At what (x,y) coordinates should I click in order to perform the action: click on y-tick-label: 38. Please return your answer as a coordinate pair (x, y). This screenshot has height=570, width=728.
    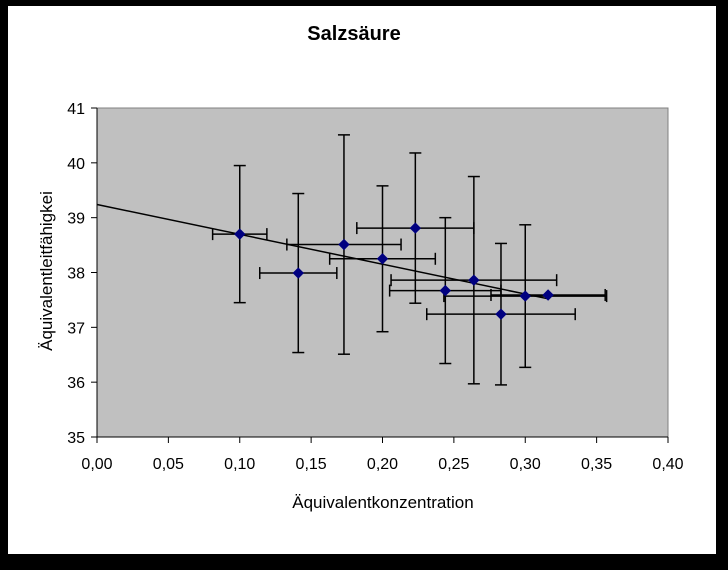
    Looking at the image, I should click on (76, 274).